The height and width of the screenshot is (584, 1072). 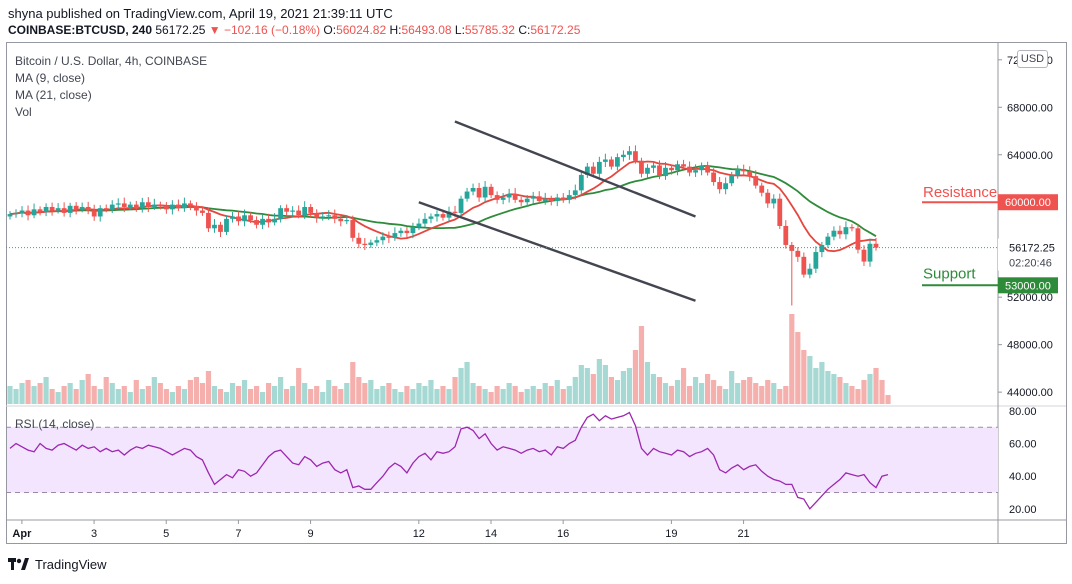 I want to click on currency-button: USD, so click(x=1032, y=59).